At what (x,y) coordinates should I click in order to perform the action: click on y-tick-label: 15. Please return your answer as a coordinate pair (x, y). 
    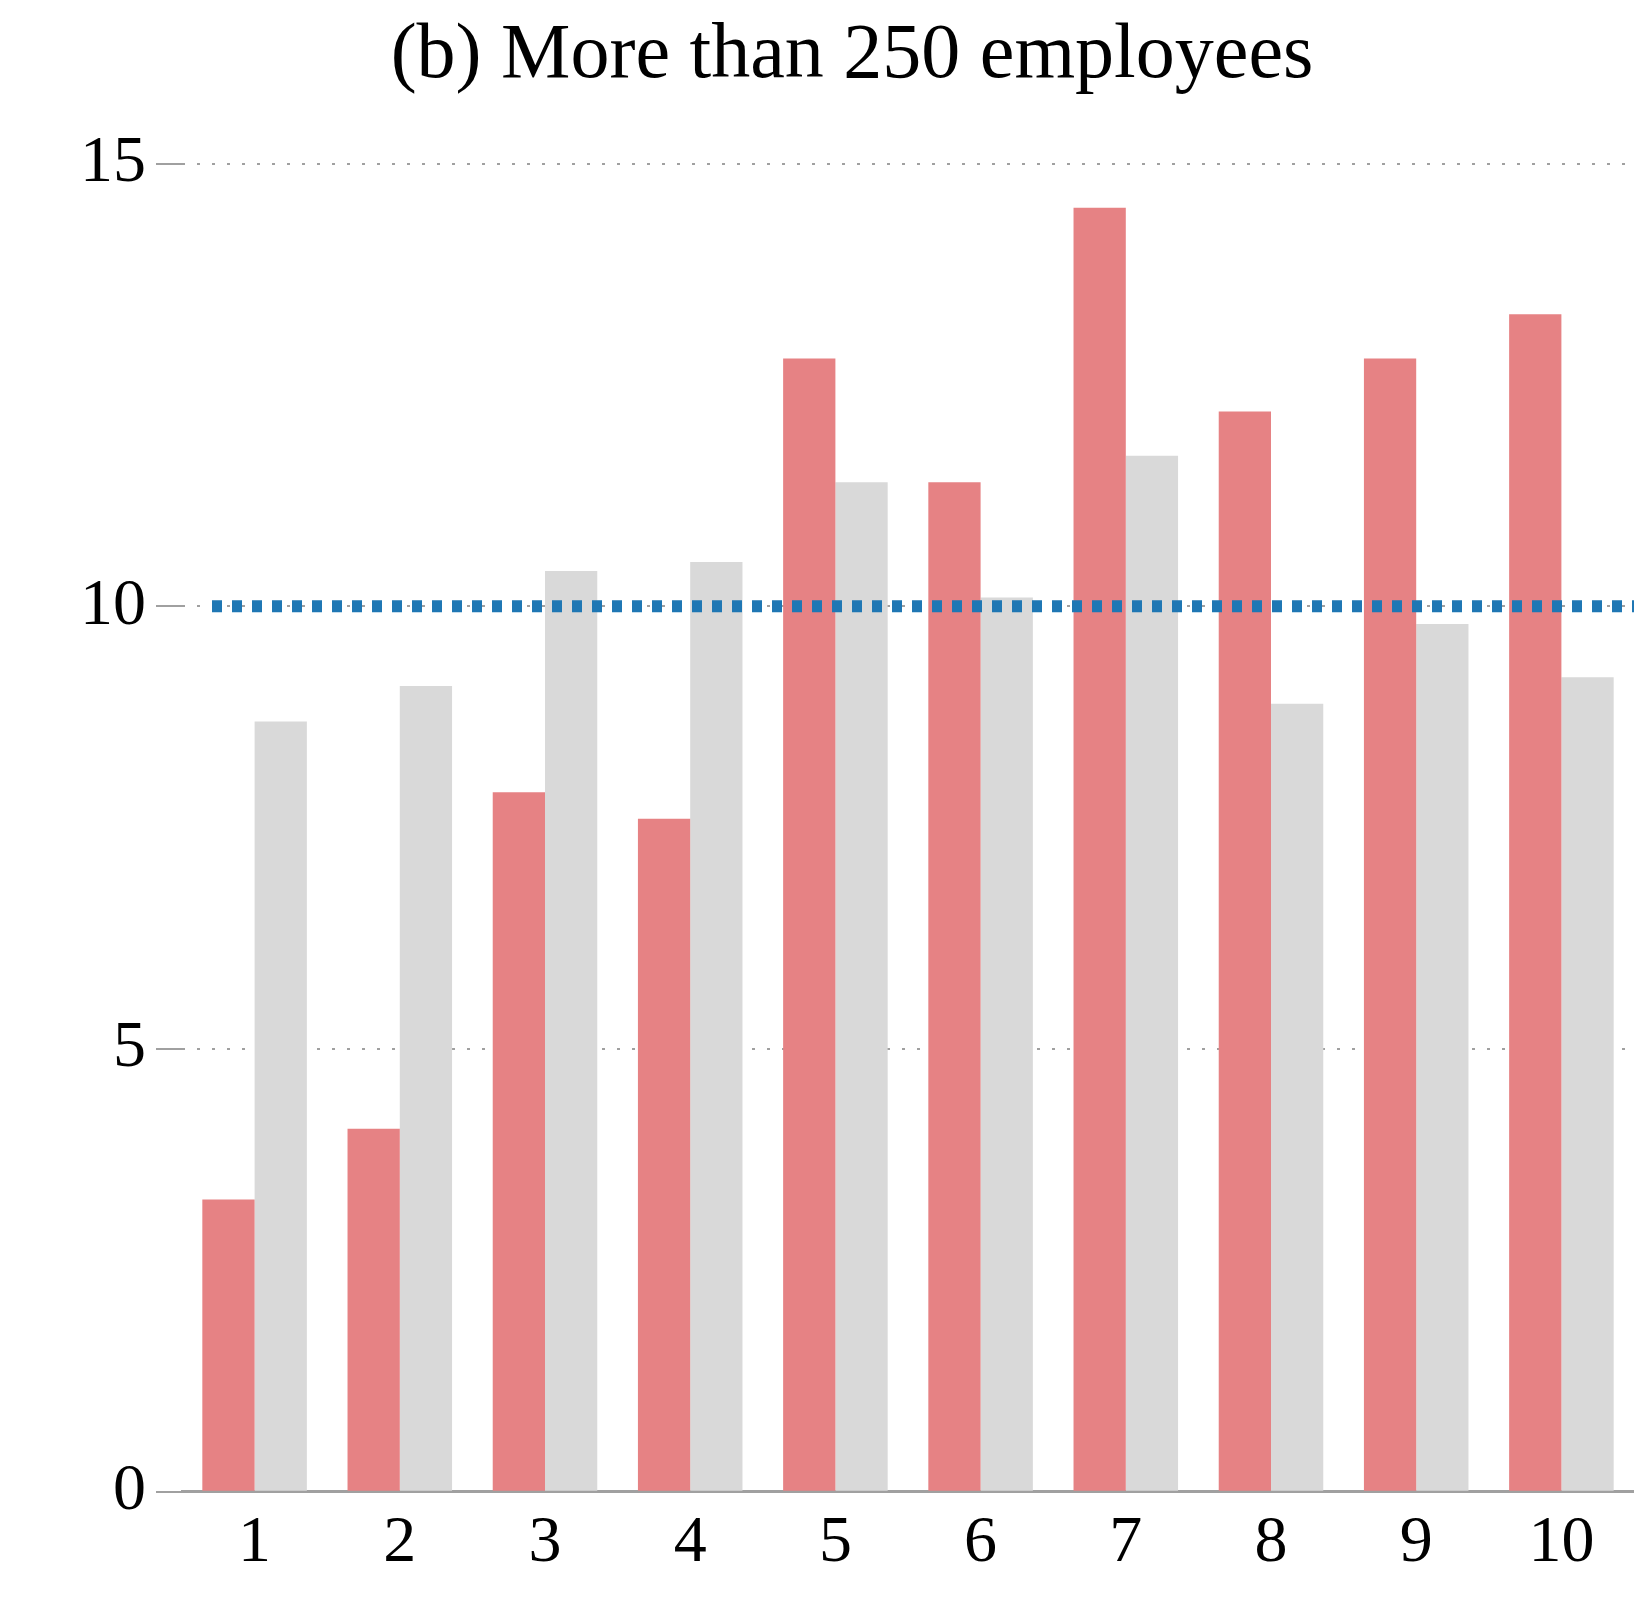
    Looking at the image, I should click on (113, 158).